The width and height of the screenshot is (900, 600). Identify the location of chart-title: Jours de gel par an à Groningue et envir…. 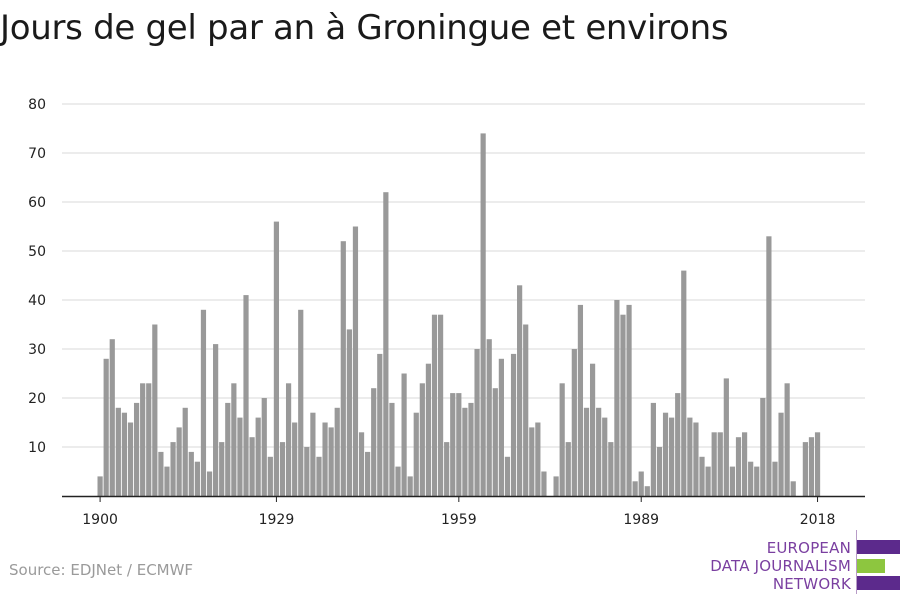
(364, 28).